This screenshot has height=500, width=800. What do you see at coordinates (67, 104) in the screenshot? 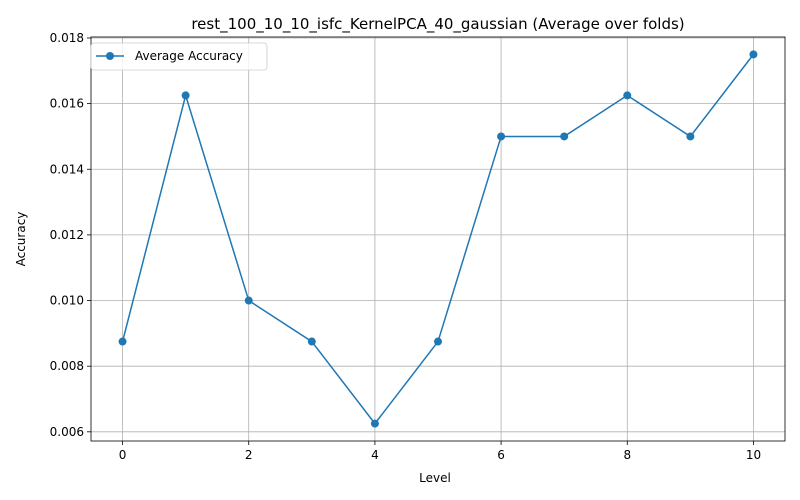
I see `y-tick-label: 0.016` at bounding box center [67, 104].